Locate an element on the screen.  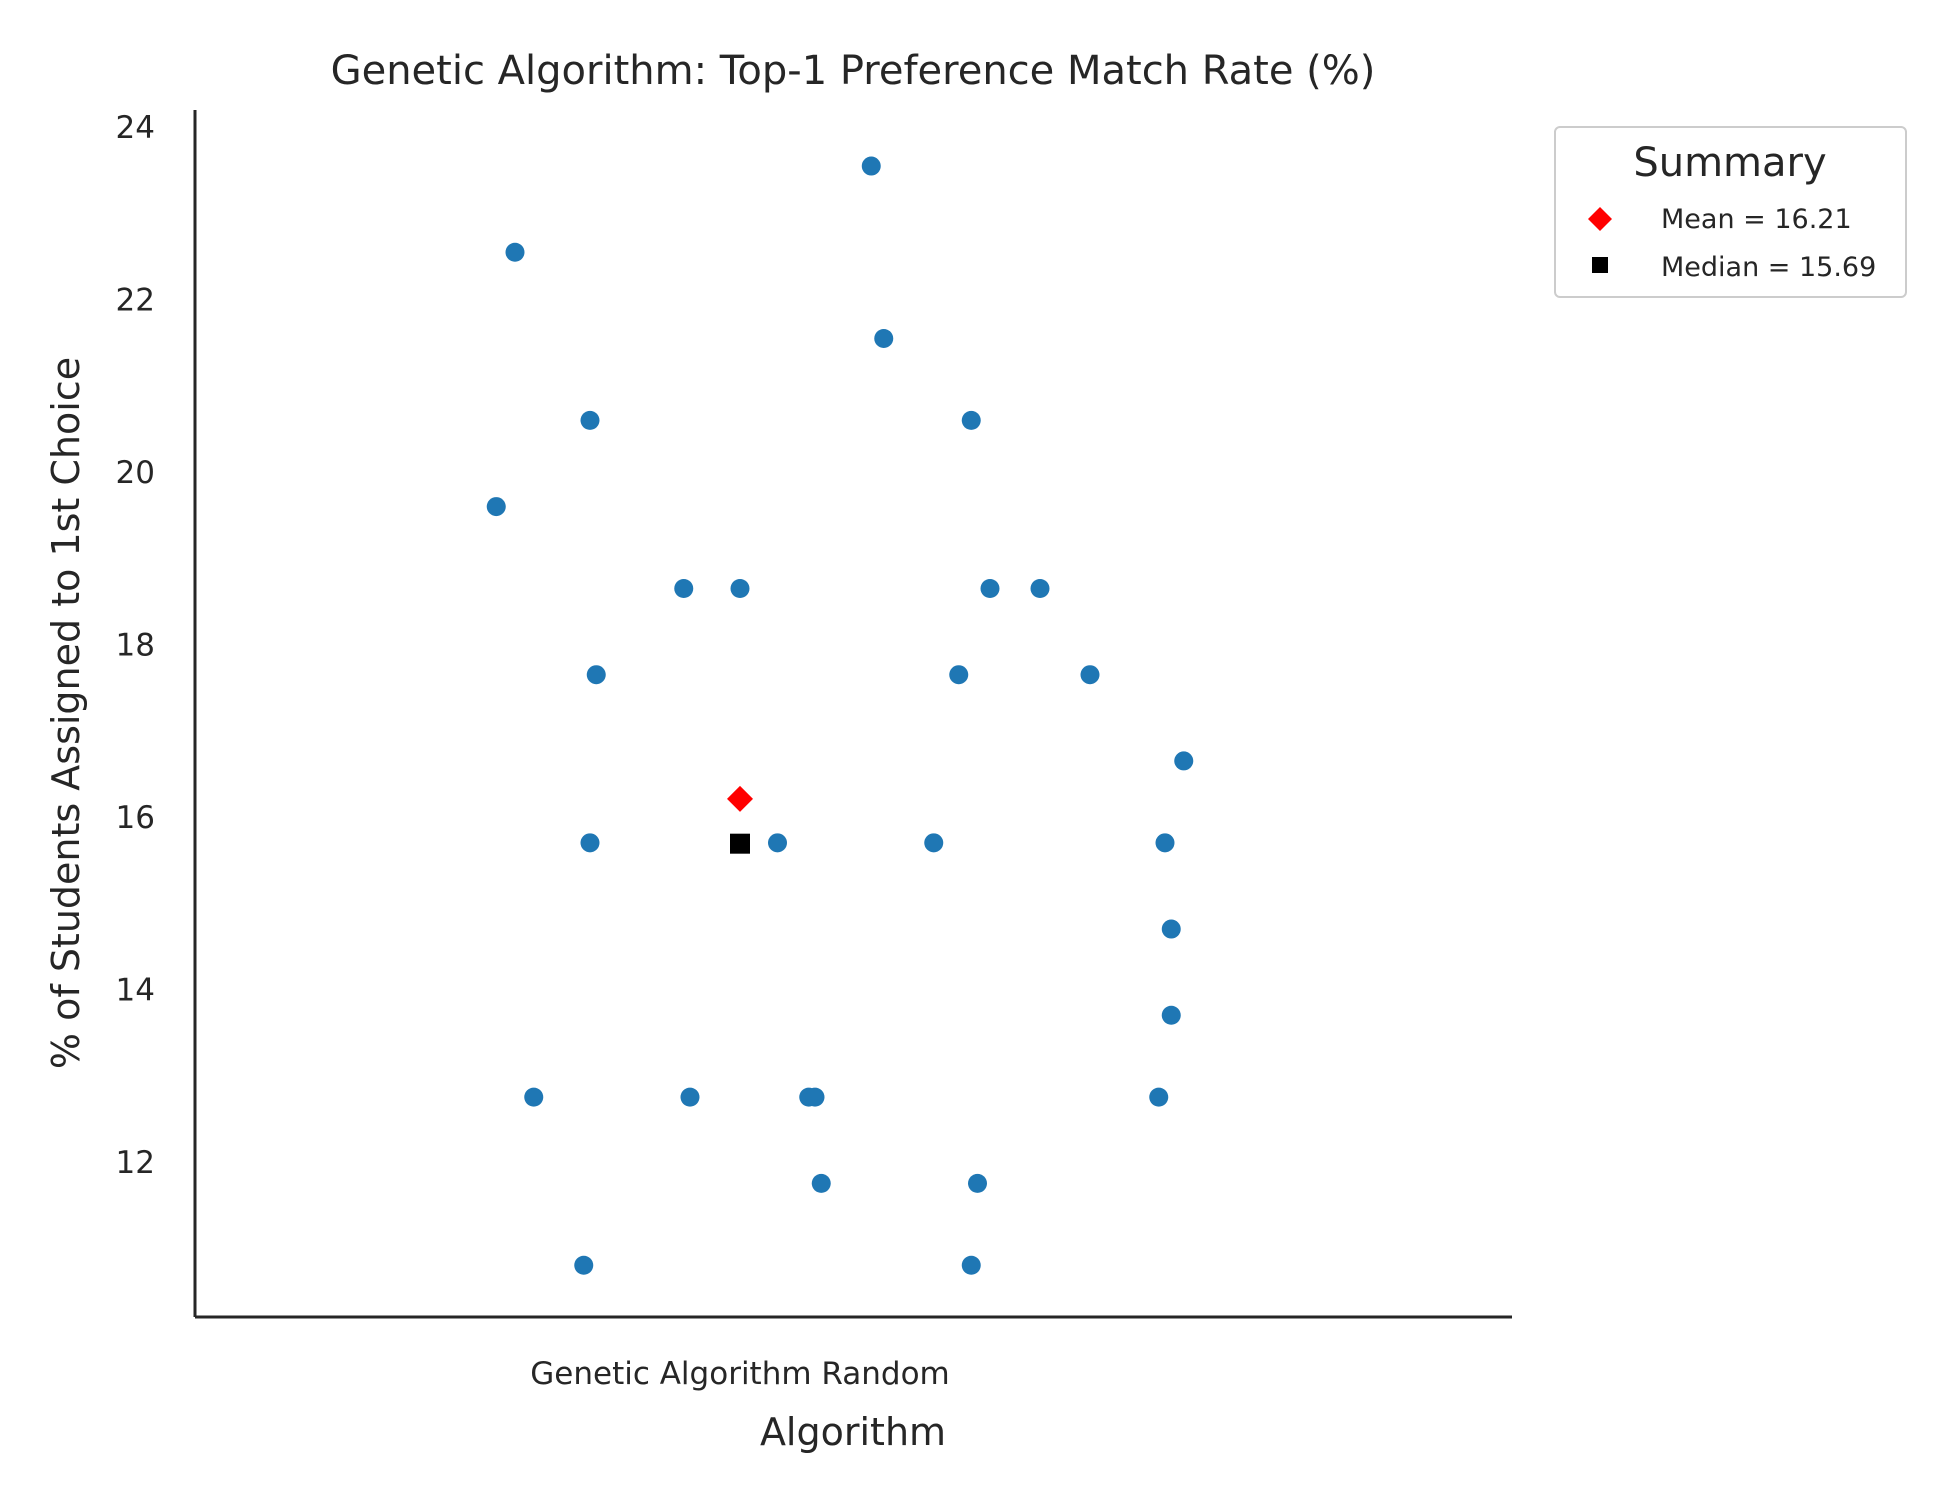
legend-mean-label: Mean = 16.21 is located at coordinates (1756, 219).